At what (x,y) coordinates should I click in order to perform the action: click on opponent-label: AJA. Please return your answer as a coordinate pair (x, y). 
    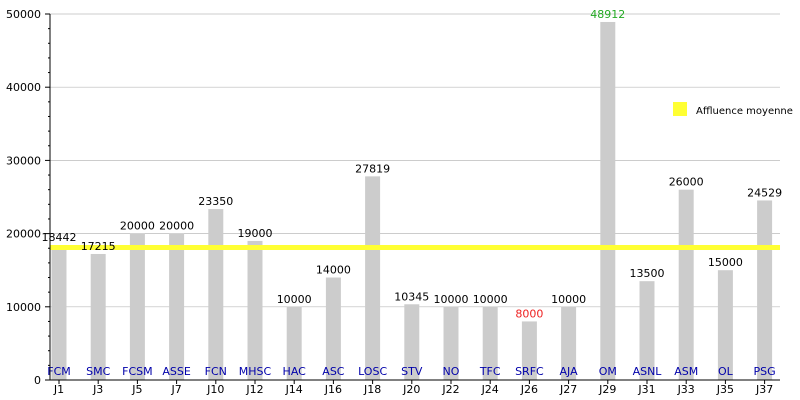
    Looking at the image, I should click on (569, 371).